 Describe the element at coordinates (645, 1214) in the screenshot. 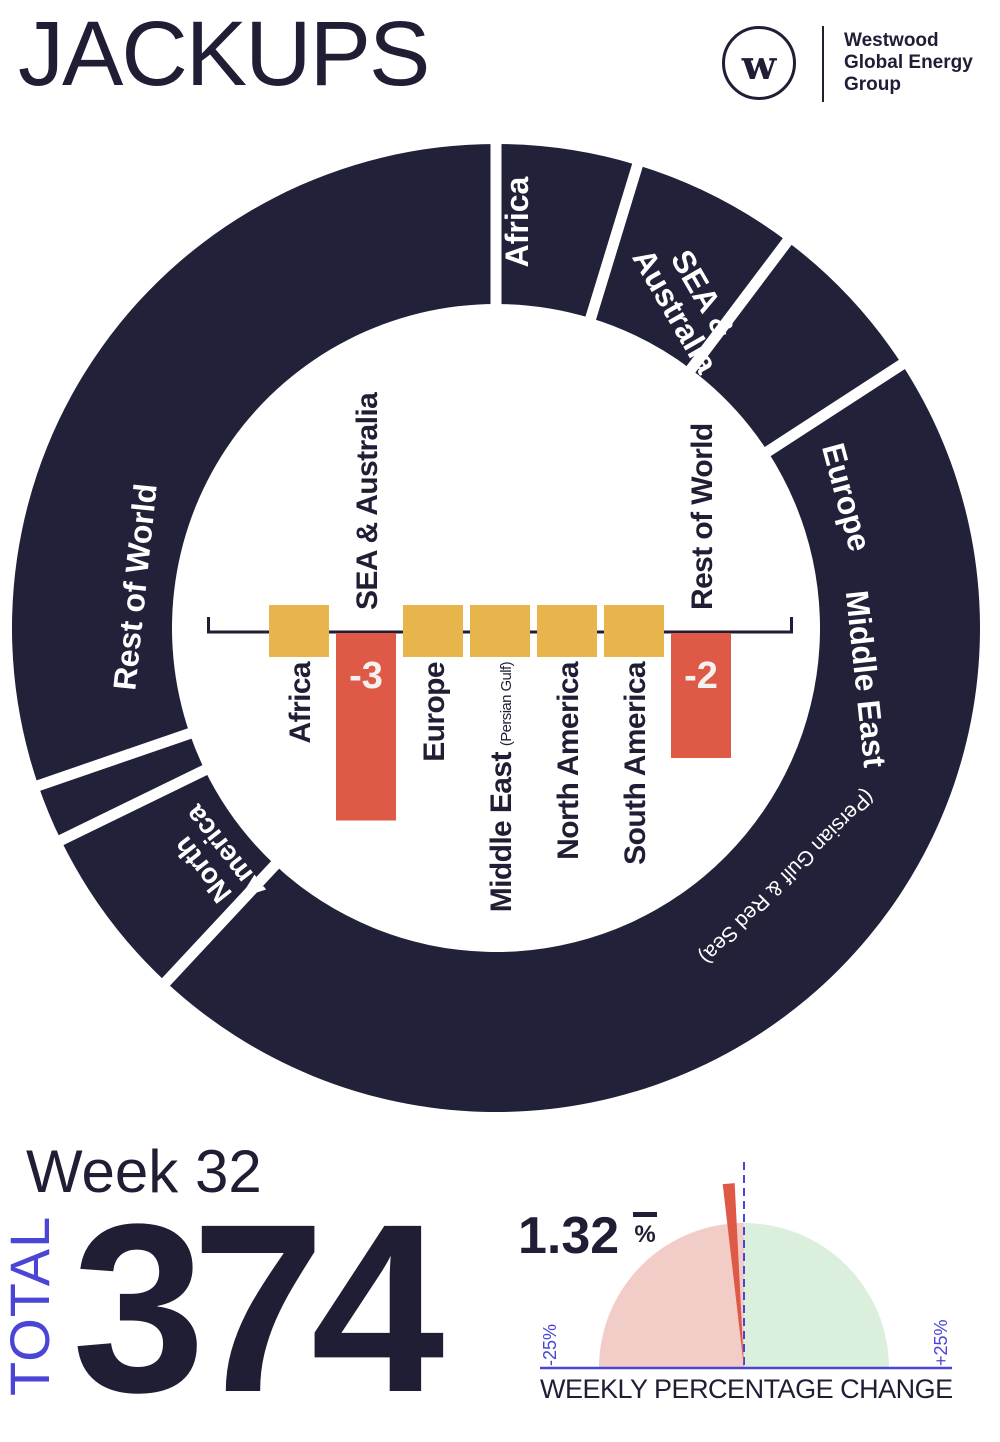

I see `negative-sign-icon` at that location.